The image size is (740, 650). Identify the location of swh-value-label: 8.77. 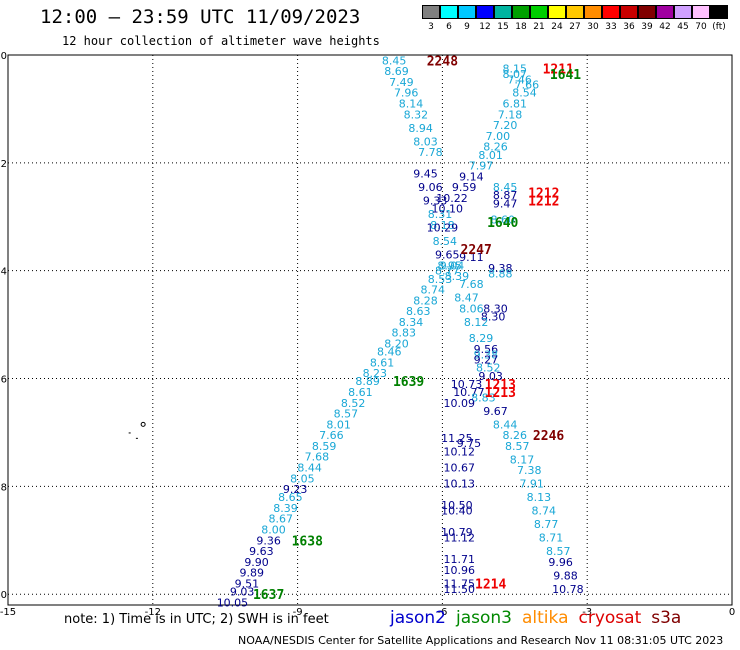
(546, 524).